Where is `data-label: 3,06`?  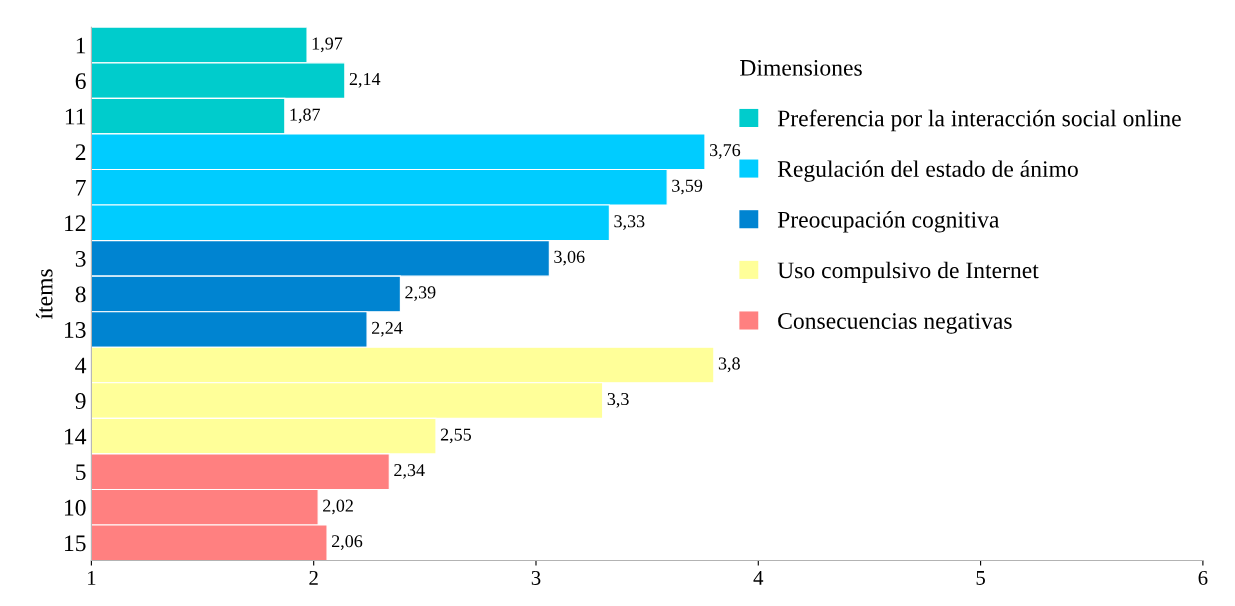
data-label: 3,06 is located at coordinates (569, 258).